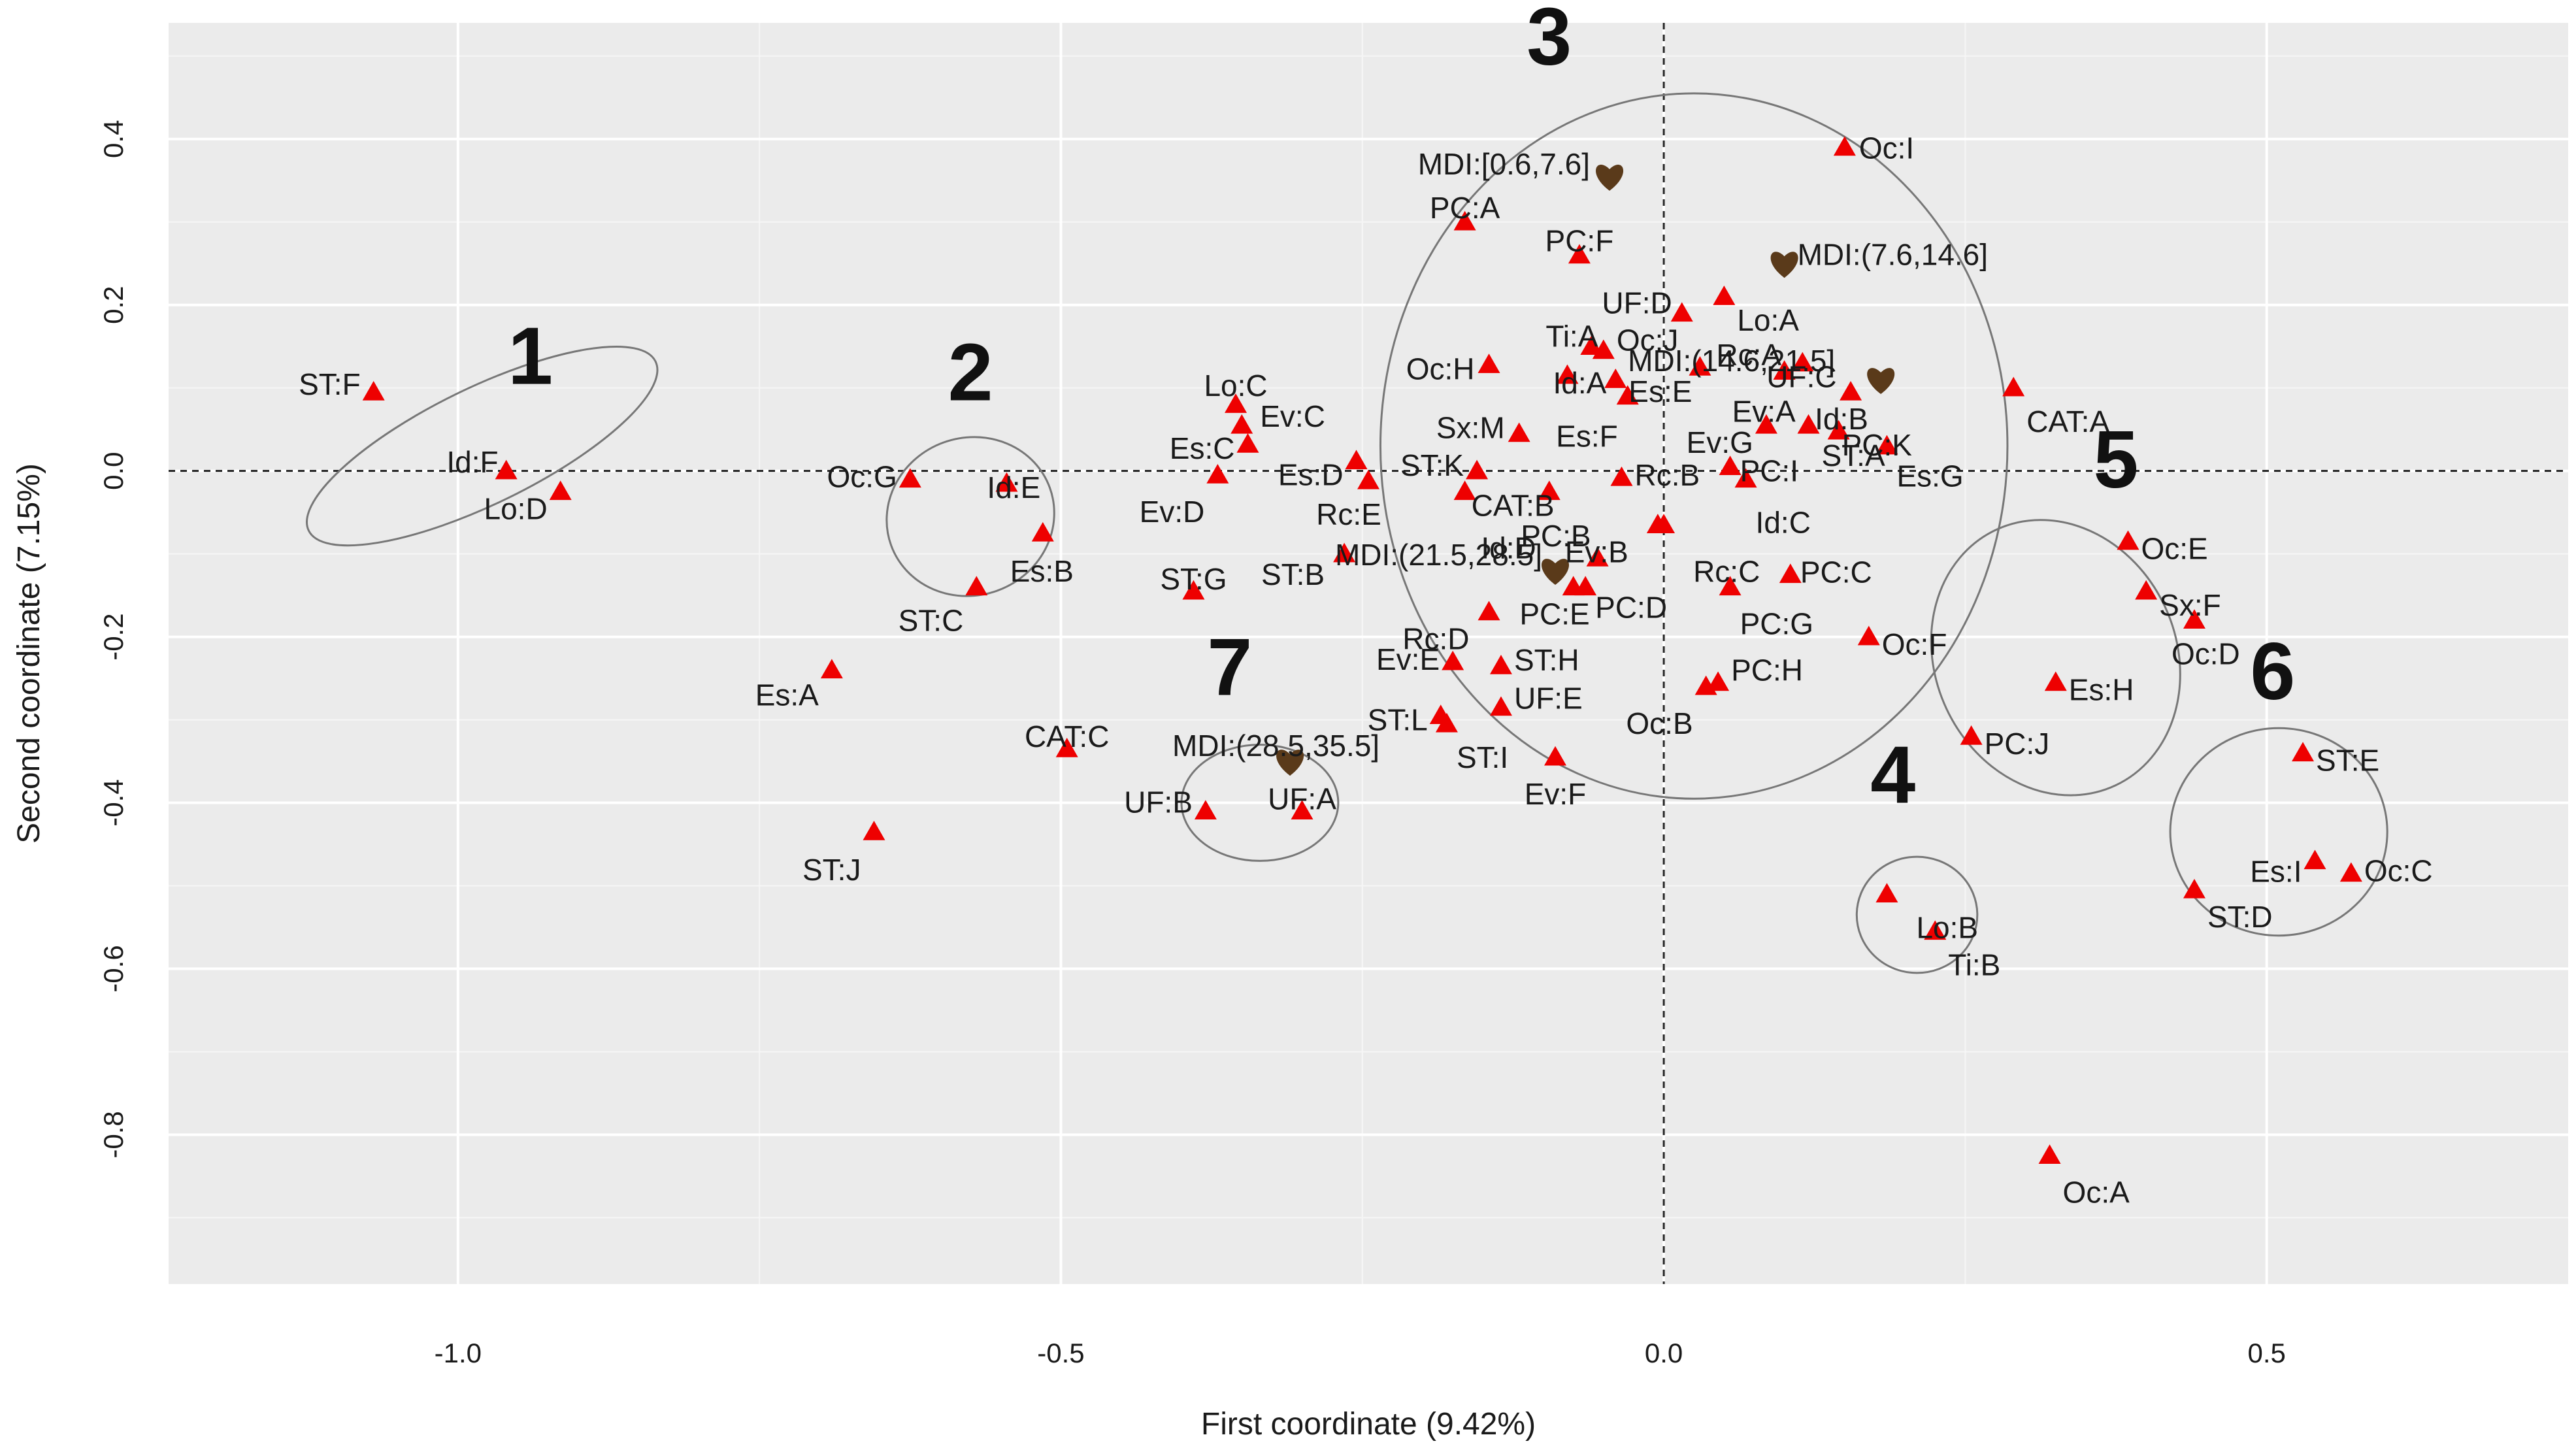 This screenshot has width=2576, height=1452. I want to click on point-label: Oc:E, so click(2174, 549).